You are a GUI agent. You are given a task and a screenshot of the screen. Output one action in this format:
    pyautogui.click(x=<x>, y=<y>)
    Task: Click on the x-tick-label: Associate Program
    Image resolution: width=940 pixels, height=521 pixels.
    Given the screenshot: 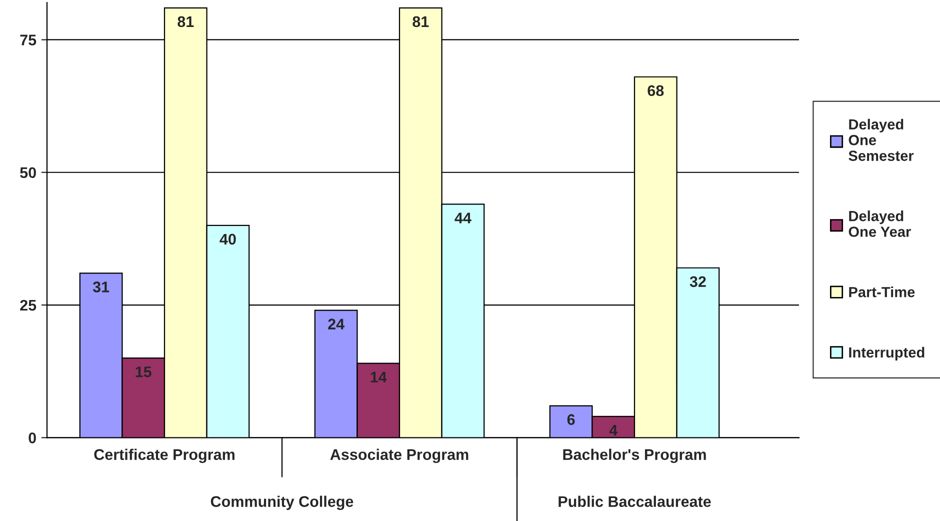 What is the action you would take?
    pyautogui.click(x=399, y=456)
    